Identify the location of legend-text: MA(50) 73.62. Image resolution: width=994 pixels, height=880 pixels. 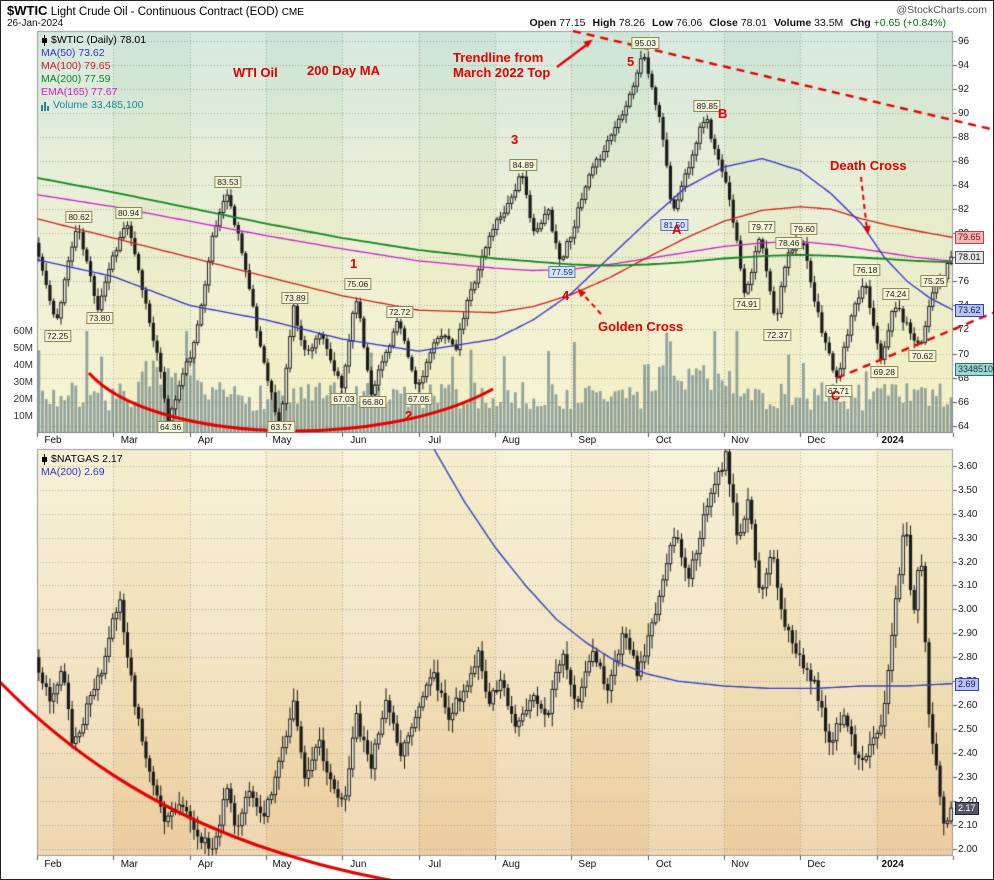
(73, 53).